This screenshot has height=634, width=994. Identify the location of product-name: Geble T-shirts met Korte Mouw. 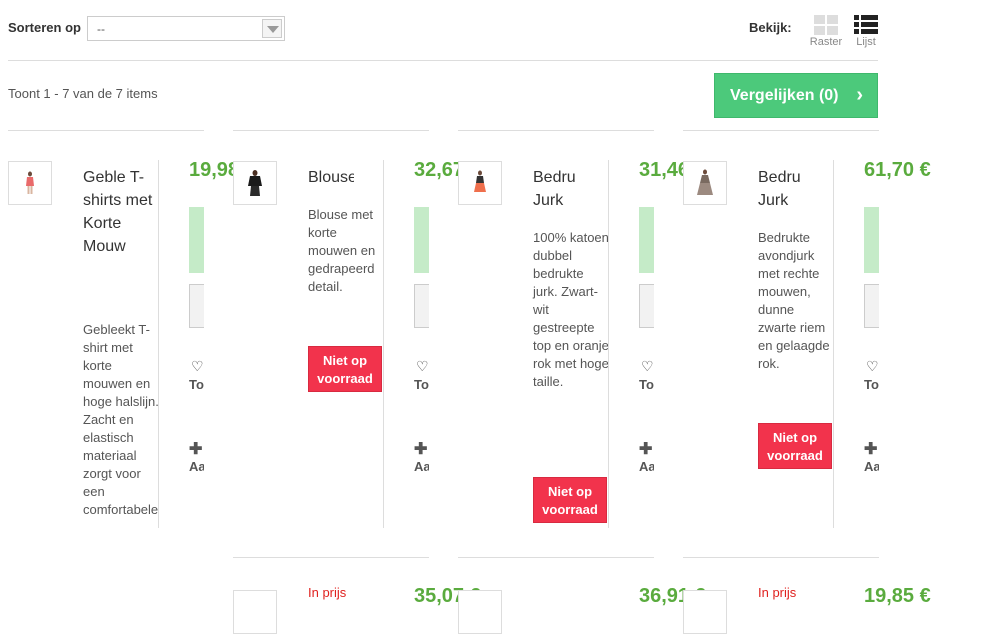
(118, 212).